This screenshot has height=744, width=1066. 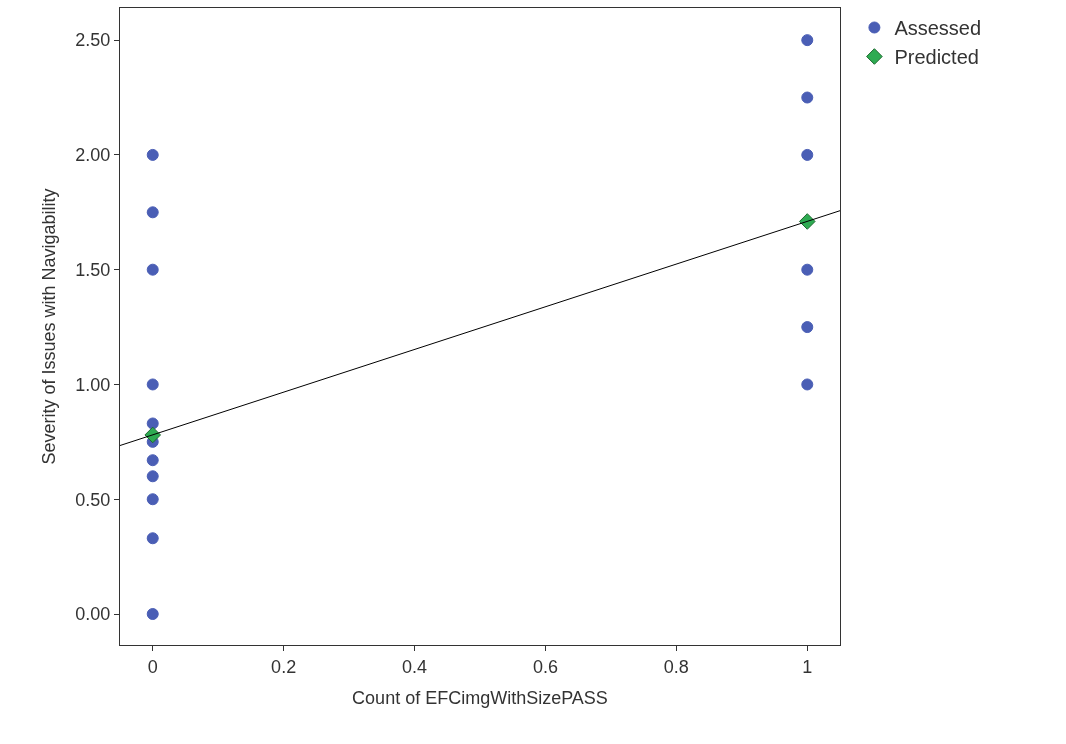 What do you see at coordinates (93, 269) in the screenshot?
I see `y-tick-label: 1.50` at bounding box center [93, 269].